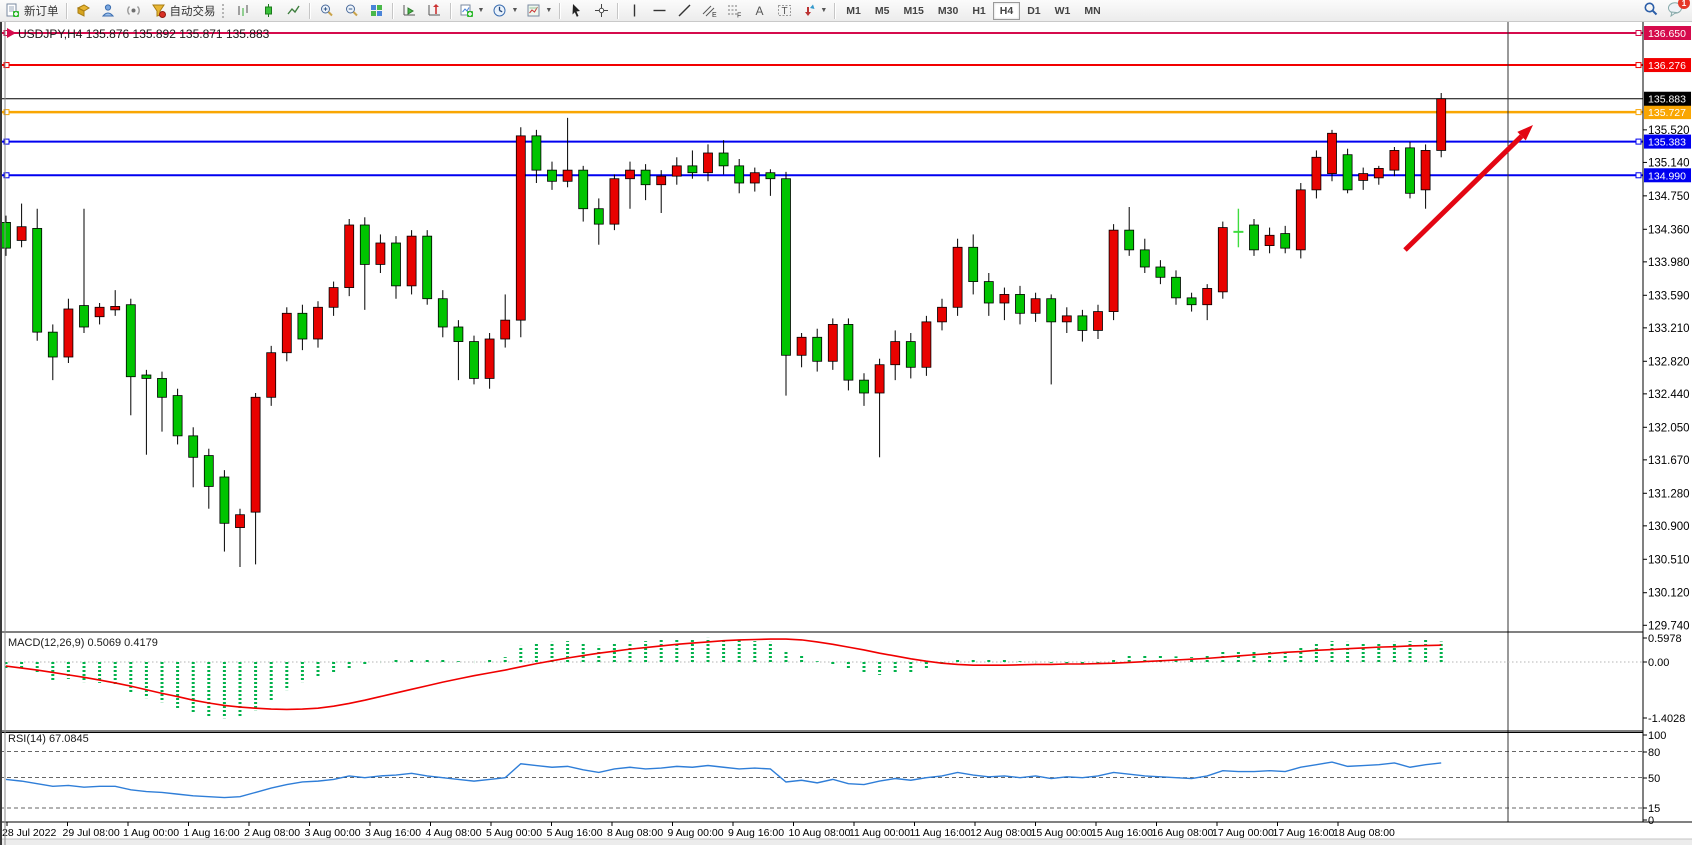  Describe the element at coordinates (133, 10) in the screenshot. I see `signals-icon` at that location.